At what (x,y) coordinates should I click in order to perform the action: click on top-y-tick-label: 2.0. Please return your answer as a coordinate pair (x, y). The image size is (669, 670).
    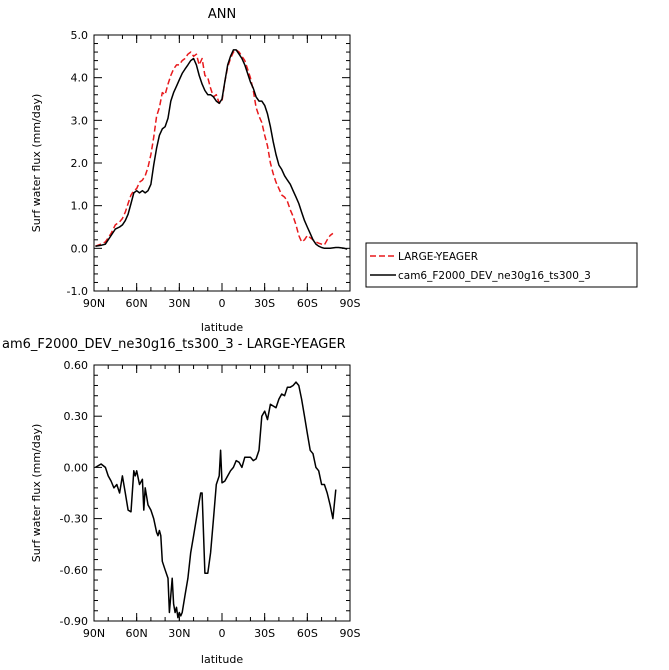
    Looking at the image, I should click on (80, 163).